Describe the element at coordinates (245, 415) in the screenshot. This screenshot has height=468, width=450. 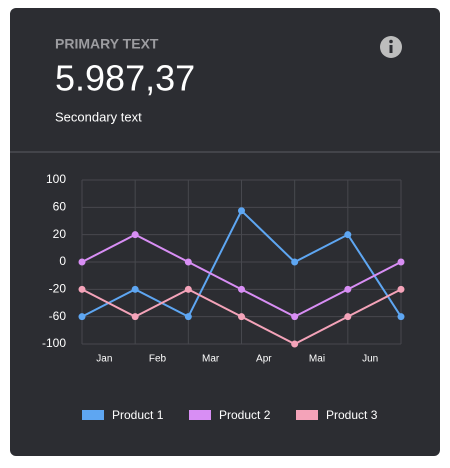
I see `legend-label: Product 2` at that location.